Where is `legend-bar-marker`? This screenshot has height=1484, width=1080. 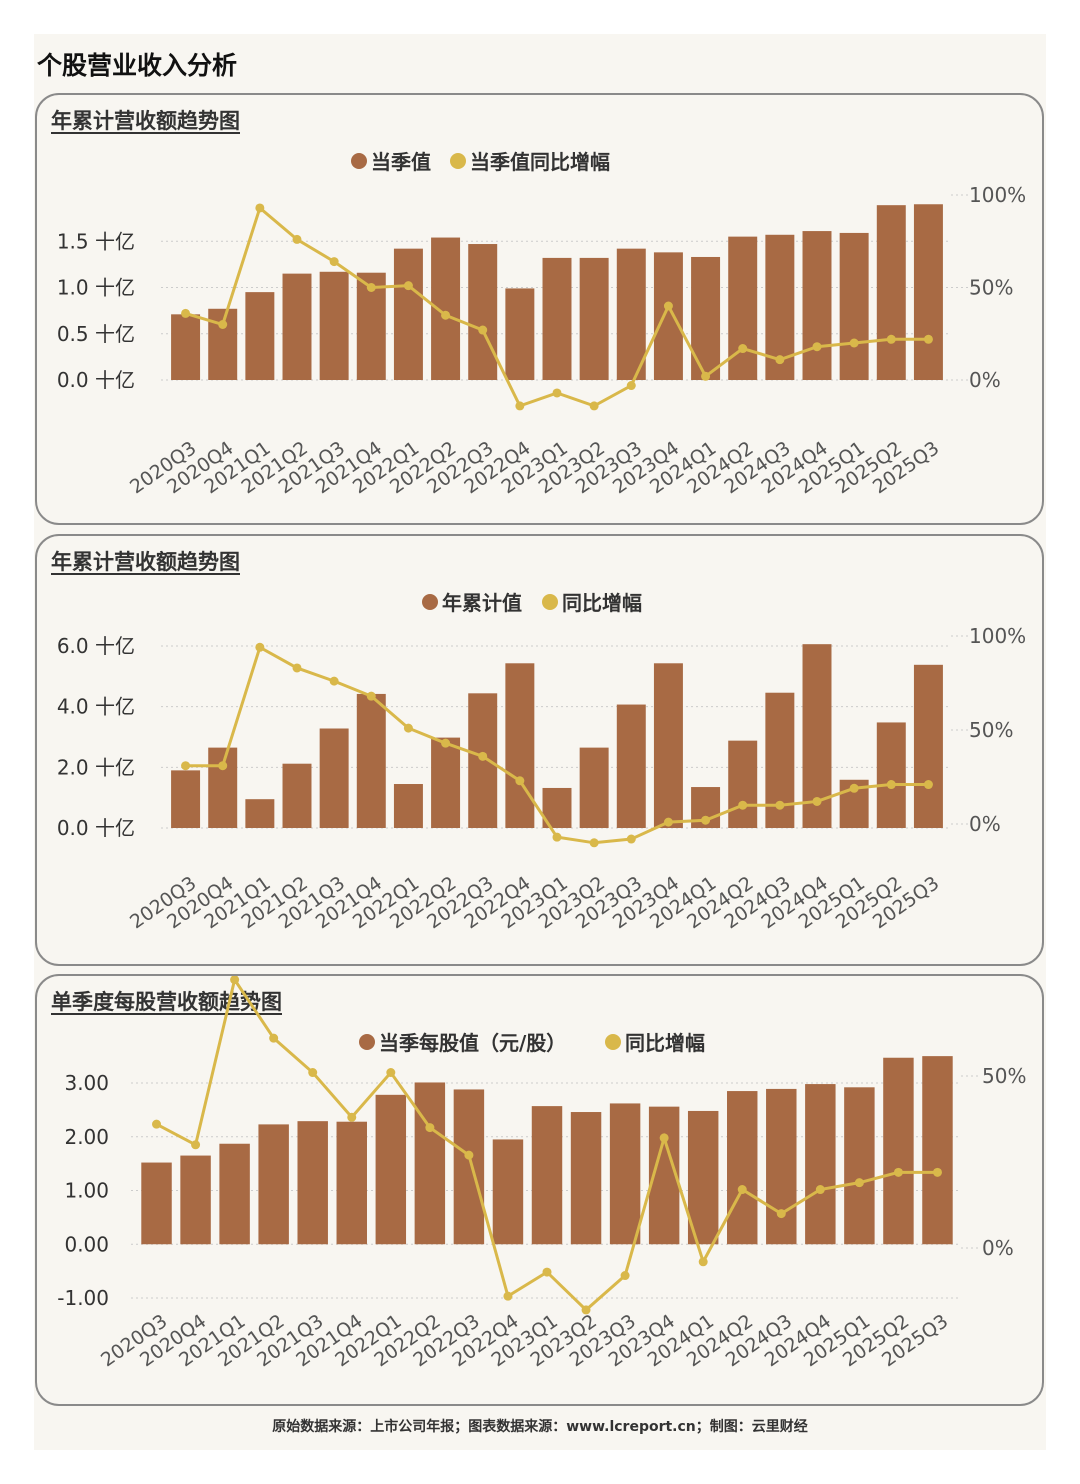 legend-bar-marker is located at coordinates (430, 602).